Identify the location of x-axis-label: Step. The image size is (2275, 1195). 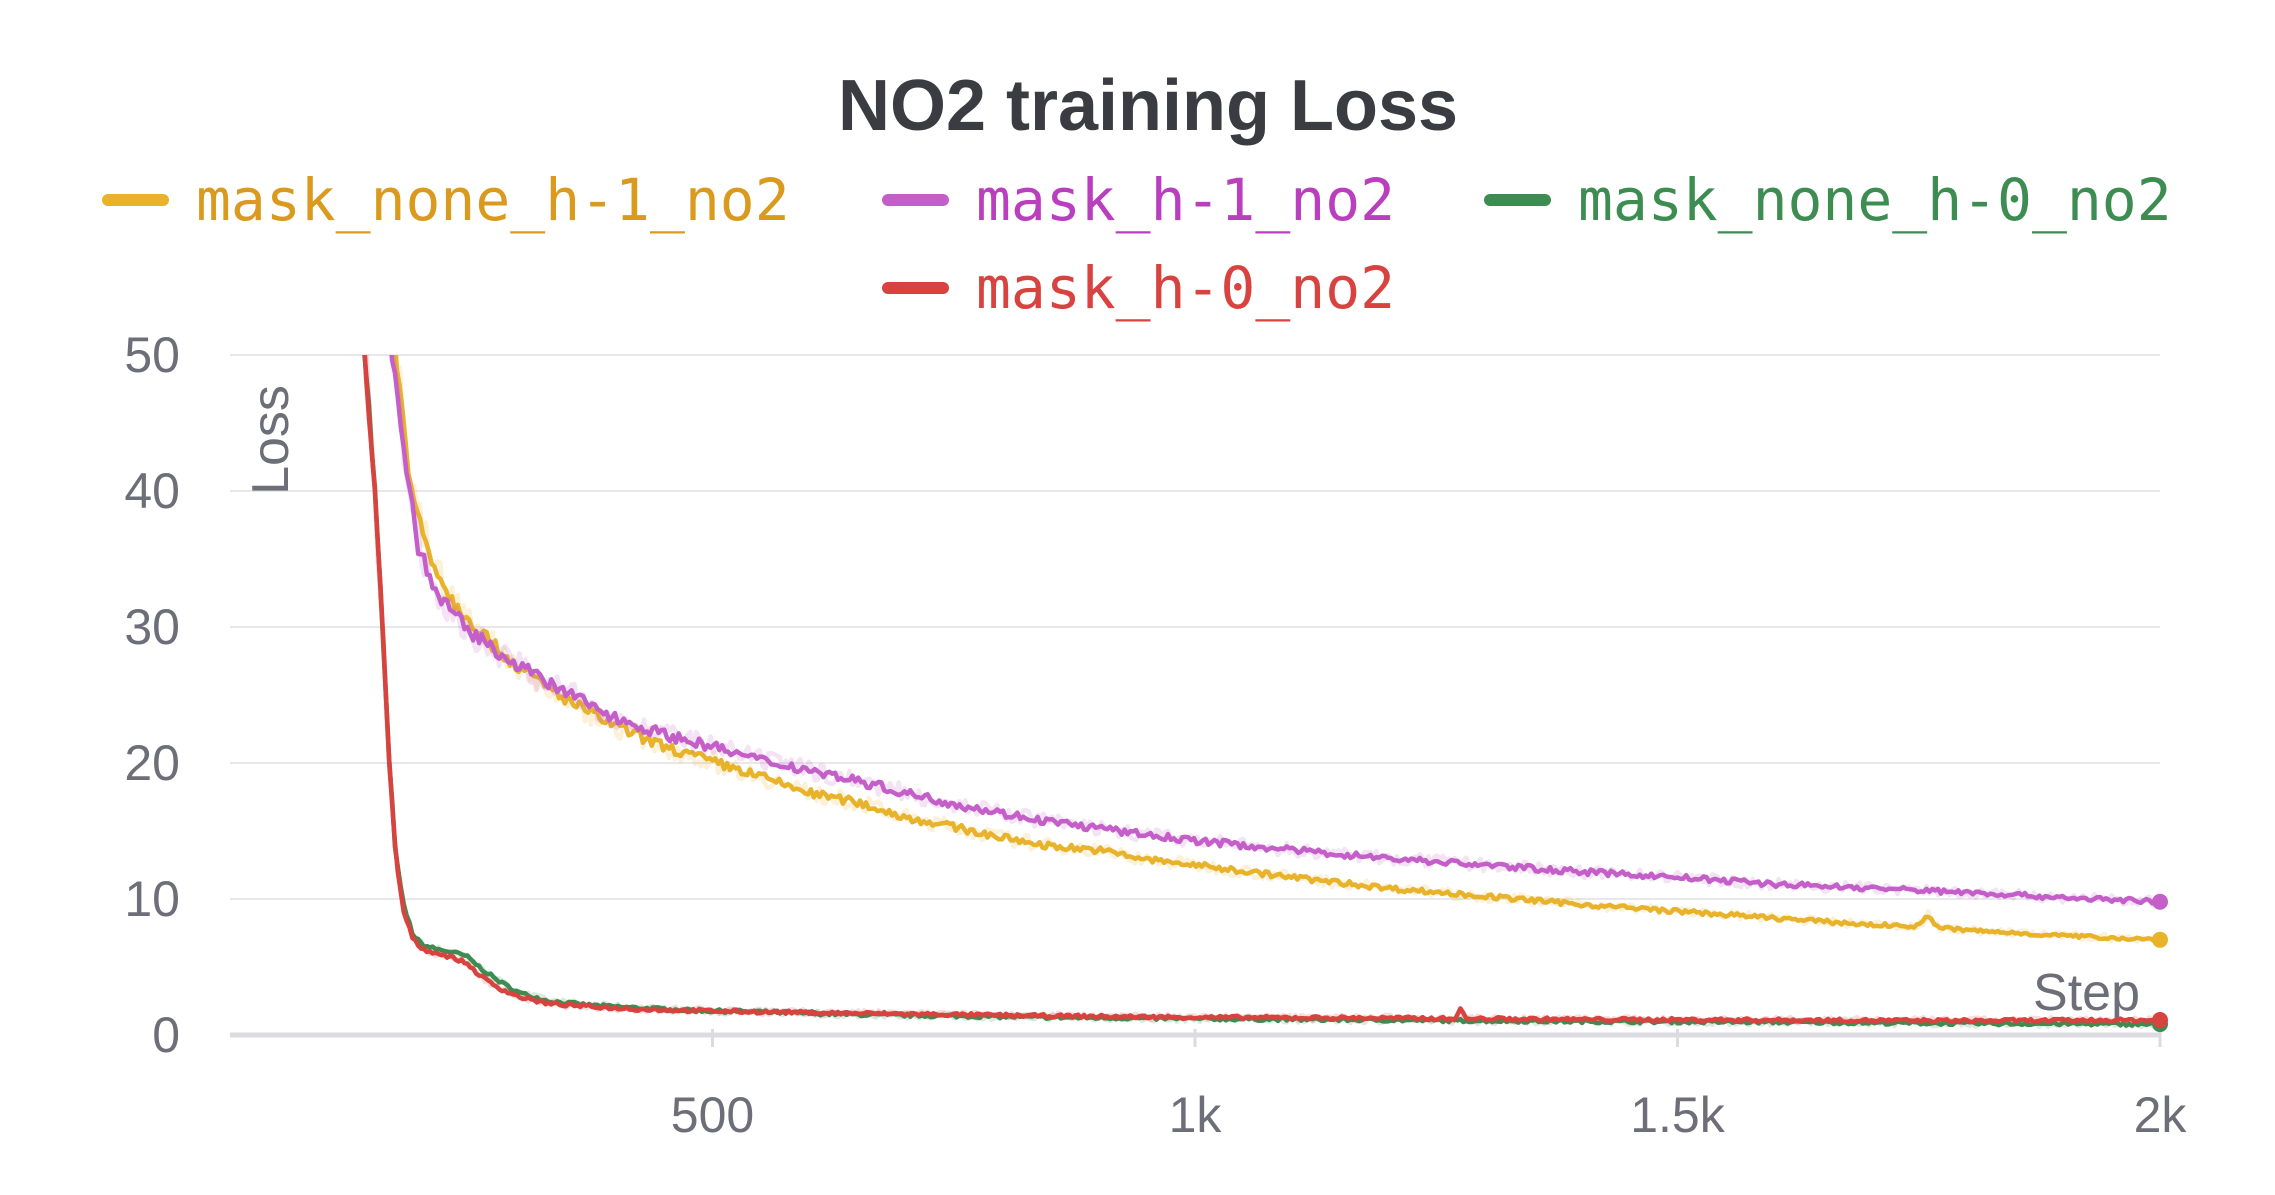
(2086, 993).